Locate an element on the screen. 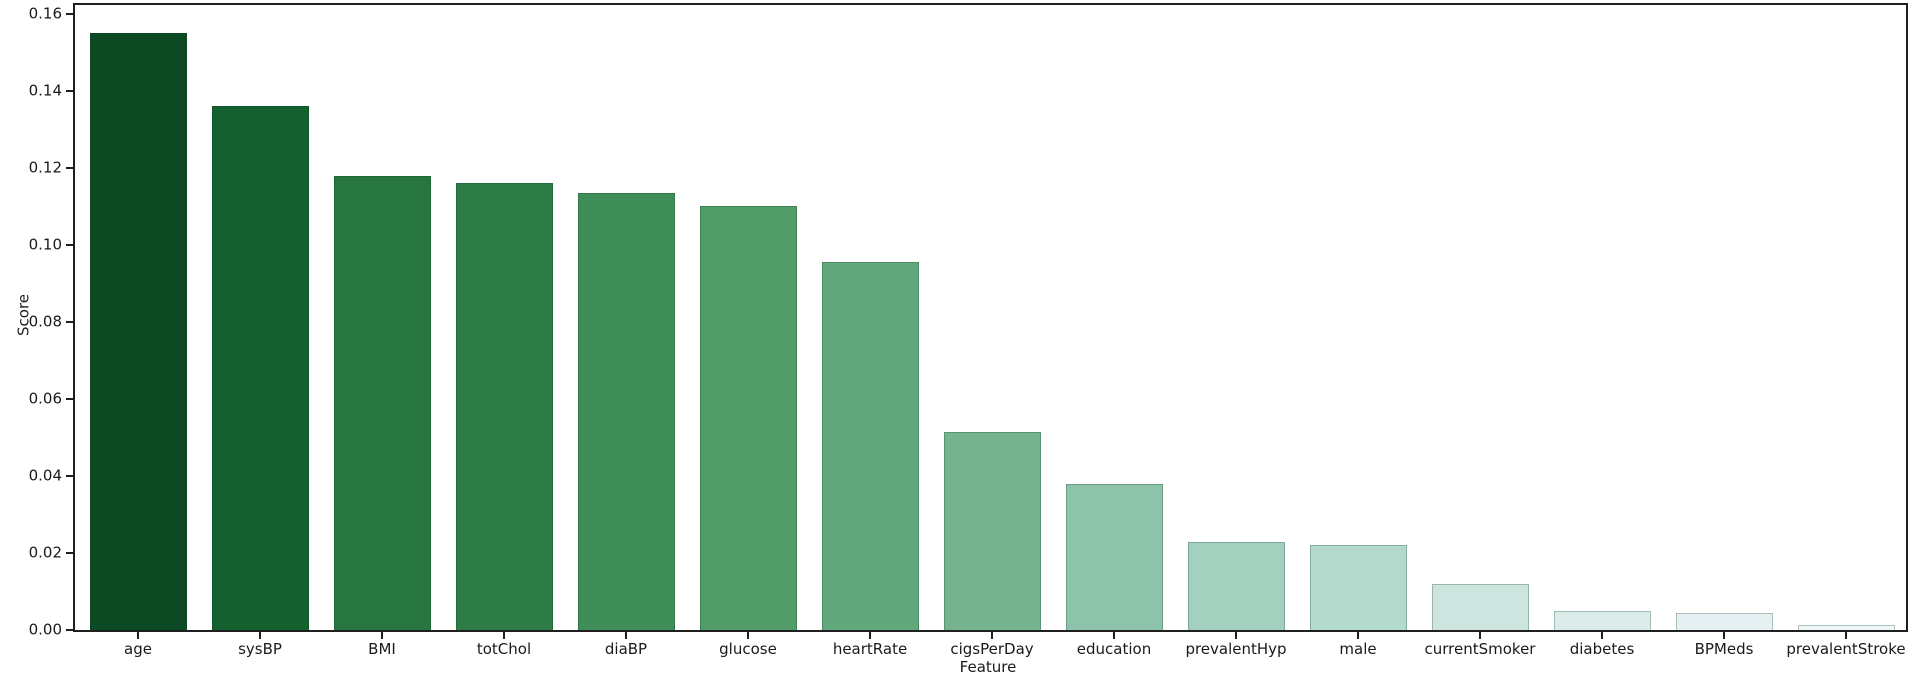  x-tick-label: BMI is located at coordinates (382, 649).